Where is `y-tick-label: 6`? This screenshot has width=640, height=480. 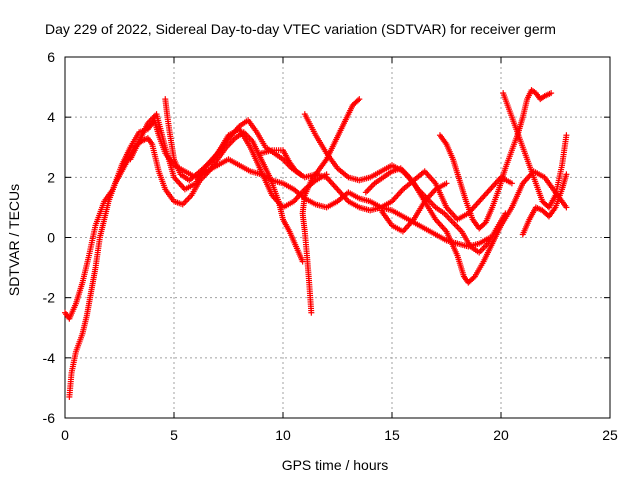 y-tick-label: 6 is located at coordinates (51, 57).